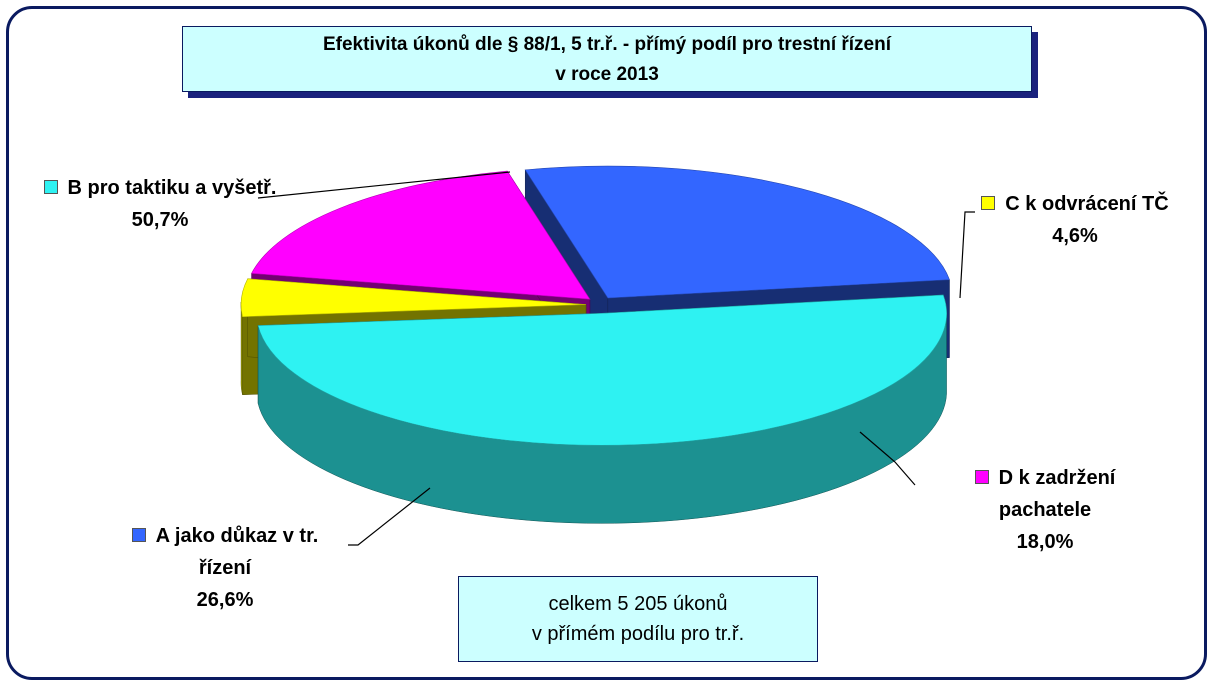 Image resolution: width=1213 pixels, height=685 pixels. Describe the element at coordinates (237, 552) in the screenshot. I see `category-label: A jako důkaz v tr. řízení` at that location.